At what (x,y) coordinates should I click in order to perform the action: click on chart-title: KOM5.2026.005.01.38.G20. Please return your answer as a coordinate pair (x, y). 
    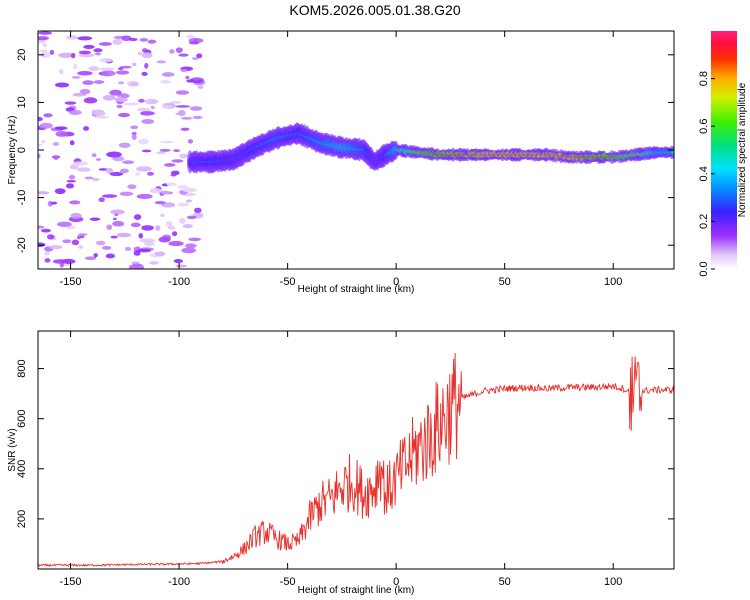
    Looking at the image, I should click on (375, 10).